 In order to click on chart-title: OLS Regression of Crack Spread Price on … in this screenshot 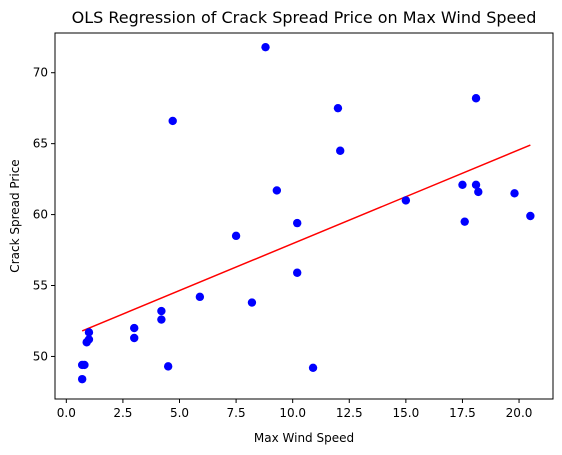, I will do `click(304, 17)`.